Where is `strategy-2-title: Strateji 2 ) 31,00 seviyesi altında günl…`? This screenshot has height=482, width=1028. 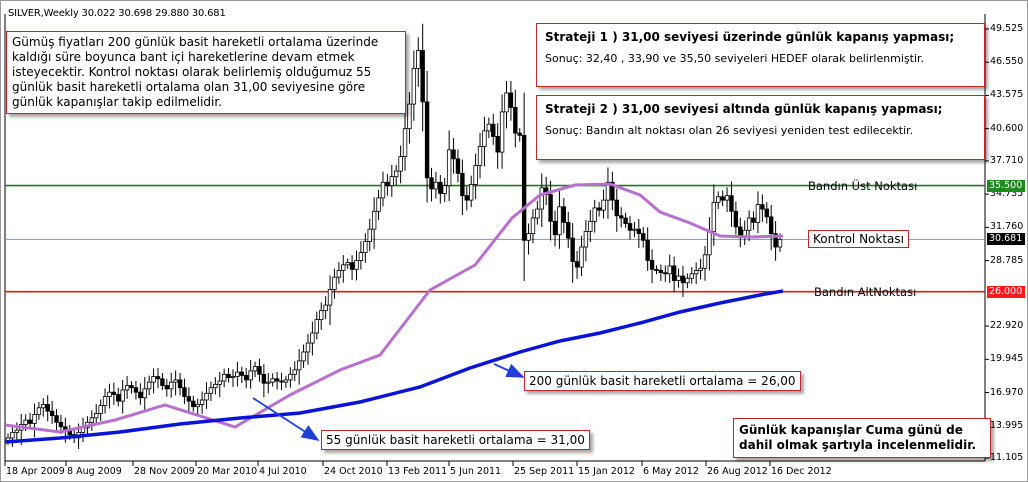 strategy-2-title: Strateji 2 ) 31,00 seviyesi altında günl… is located at coordinates (744, 109).